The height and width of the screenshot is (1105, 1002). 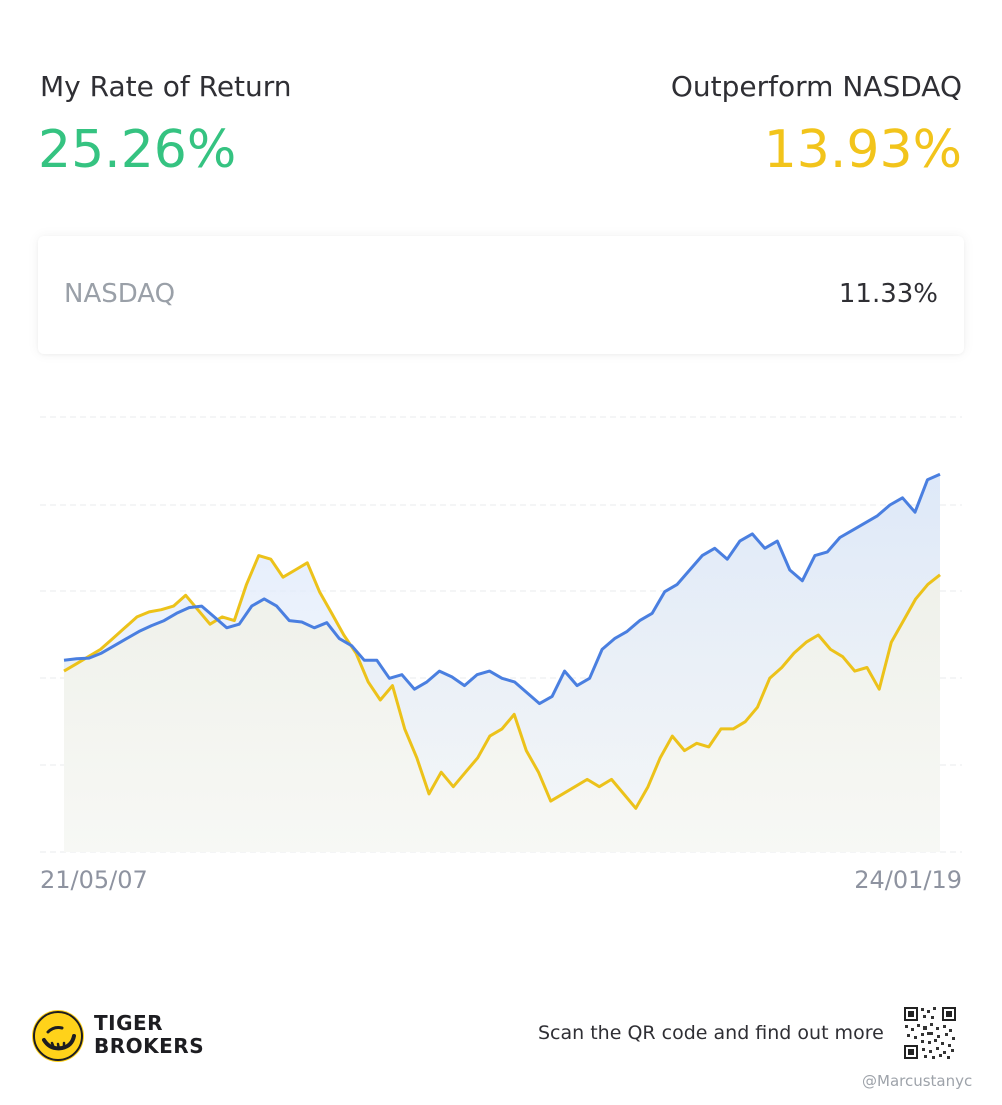 What do you see at coordinates (908, 880) in the screenshot?
I see `x-axis-end-label: 24/01/19` at bounding box center [908, 880].